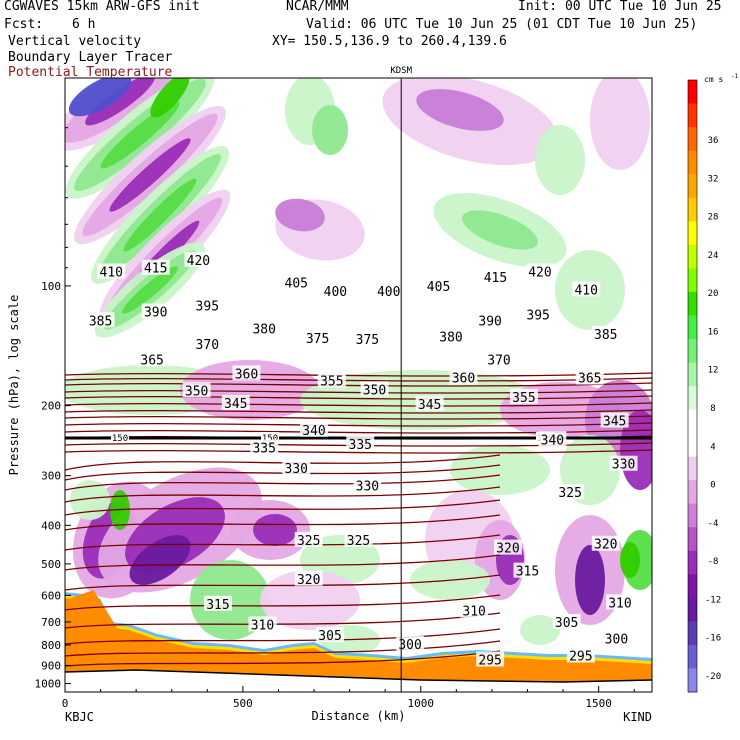 The width and height of the screenshot is (740, 740). What do you see at coordinates (637, 717) in the screenshot?
I see `end-station-label: KIND` at bounding box center [637, 717].